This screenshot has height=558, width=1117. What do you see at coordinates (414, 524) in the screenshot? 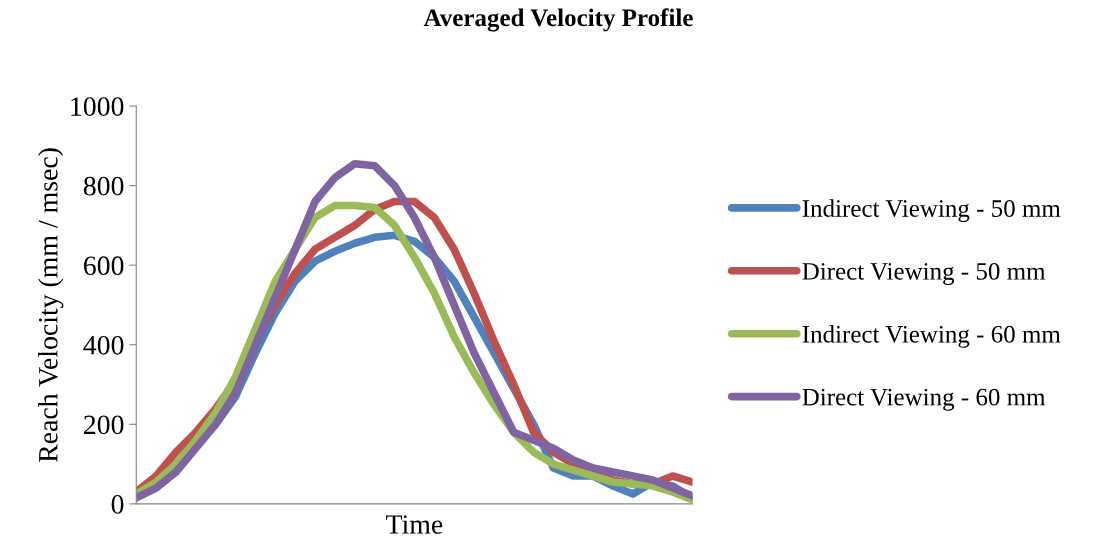
I see `x-axis-title: Time` at bounding box center [414, 524].